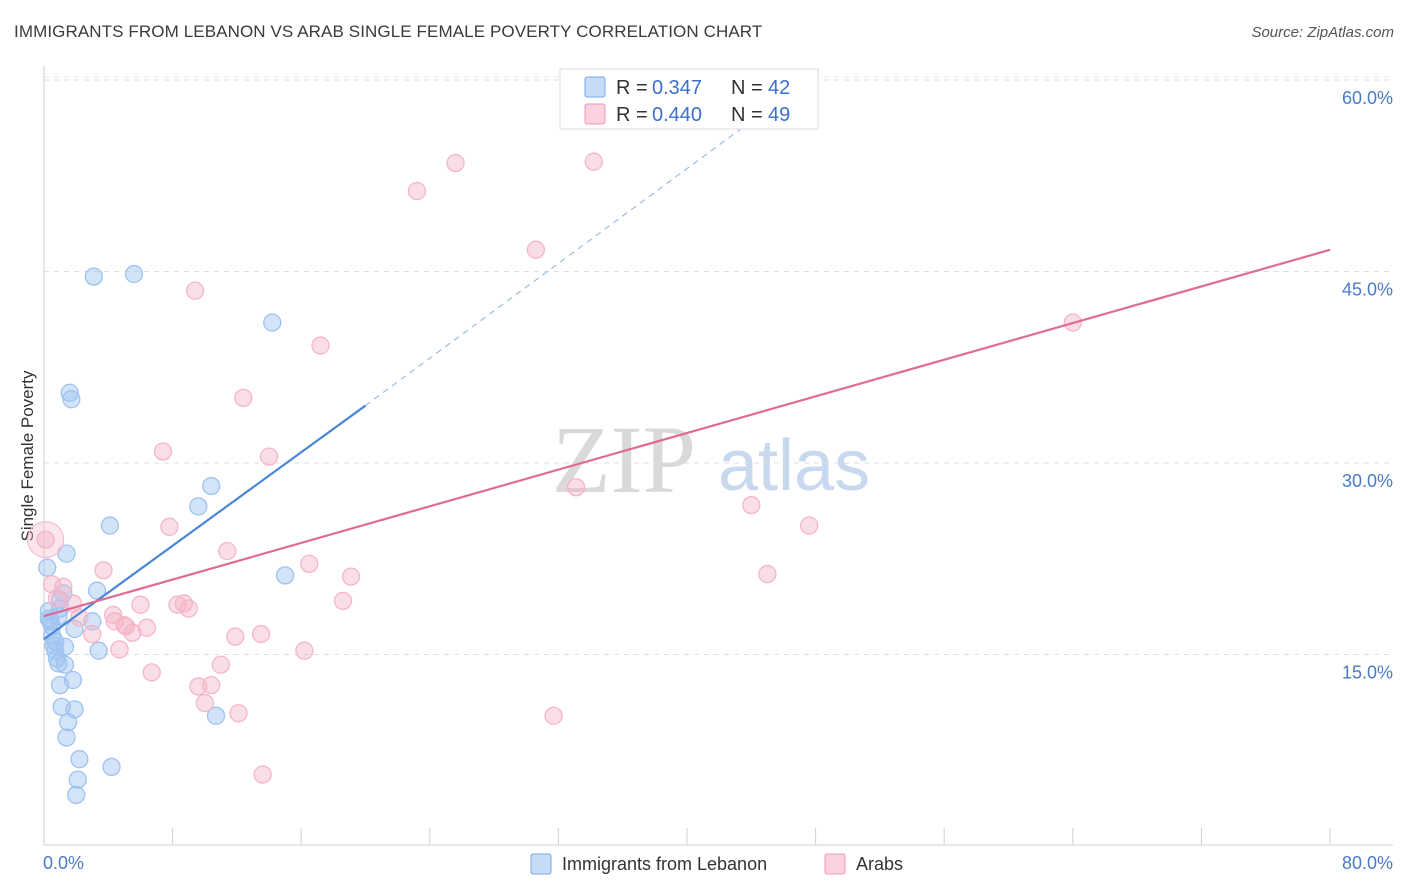 Image resolution: width=1406 pixels, height=892 pixels. Describe the element at coordinates (566, 257) in the screenshot. I see `trend-line-lebanon-extension` at that location.